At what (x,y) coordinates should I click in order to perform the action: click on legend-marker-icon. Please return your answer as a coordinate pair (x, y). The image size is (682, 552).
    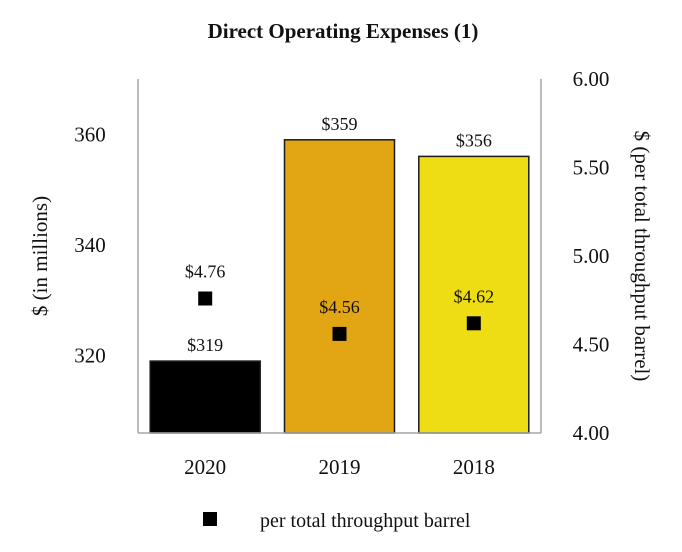
    Looking at the image, I should click on (210, 519).